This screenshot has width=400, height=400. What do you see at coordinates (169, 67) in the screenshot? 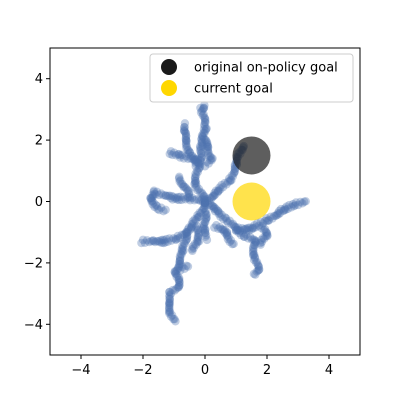
I see `legend-marker` at bounding box center [169, 67].